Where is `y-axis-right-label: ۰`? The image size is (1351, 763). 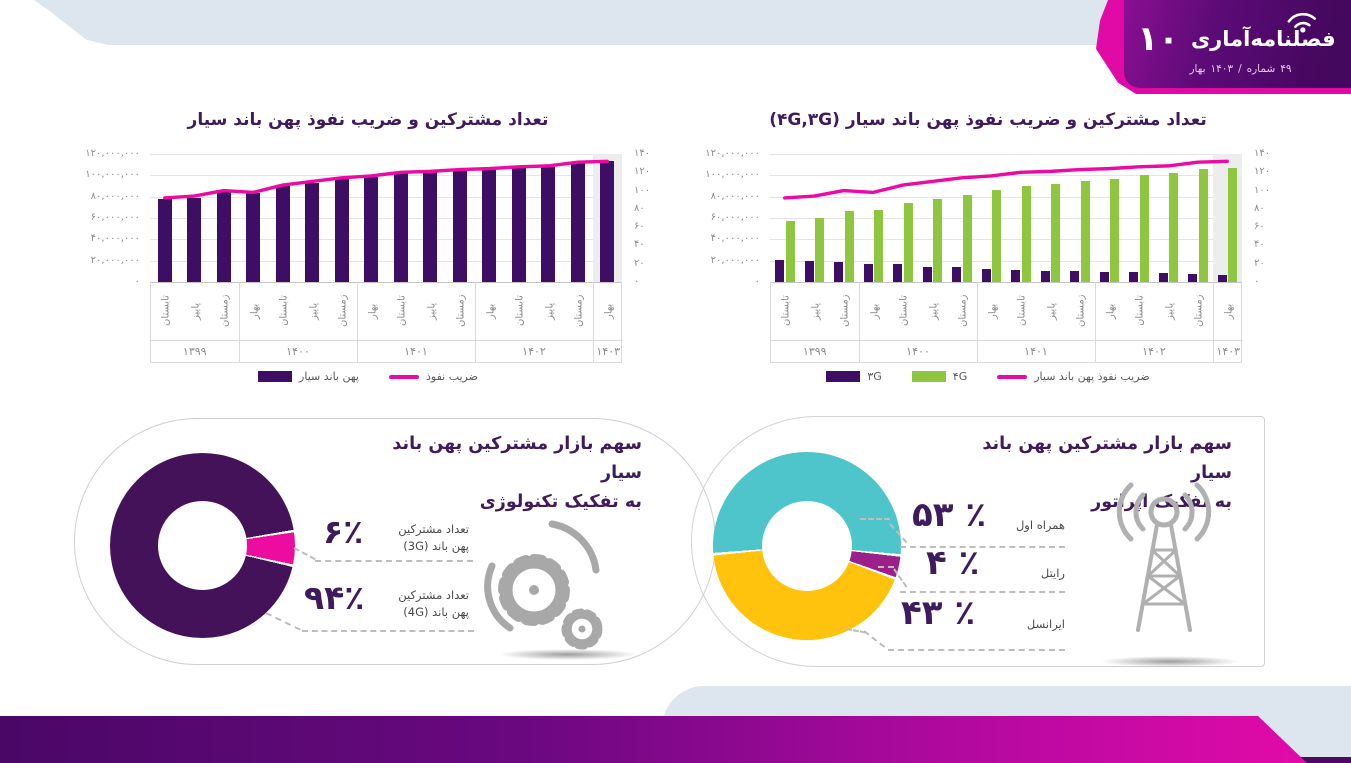
y-axis-right-label: ۰ is located at coordinates (637, 281).